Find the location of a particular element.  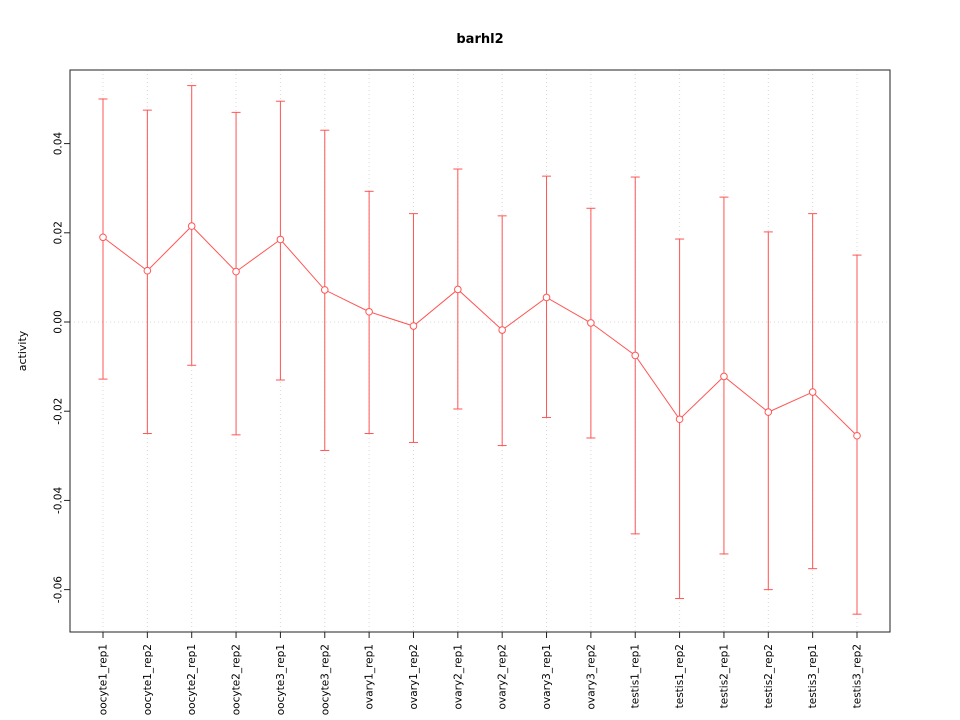

x-category-label: ovary2_rep1 is located at coordinates (458, 676).